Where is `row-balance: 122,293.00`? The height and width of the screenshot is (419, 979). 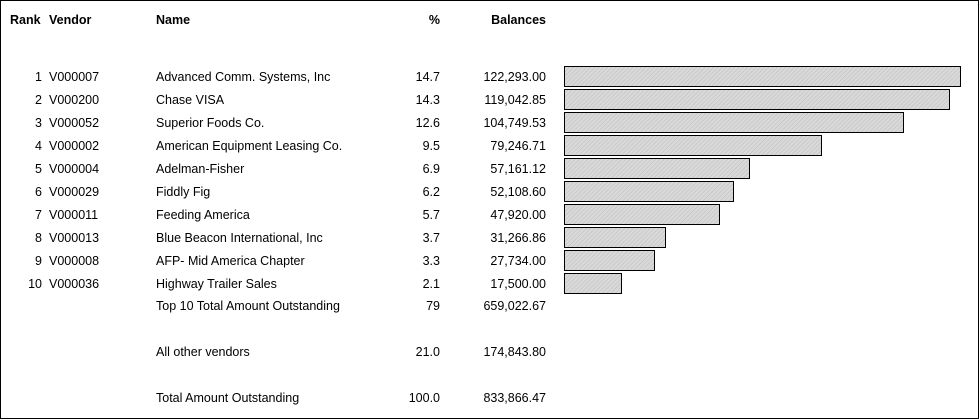 row-balance: 122,293.00 is located at coordinates (514, 77).